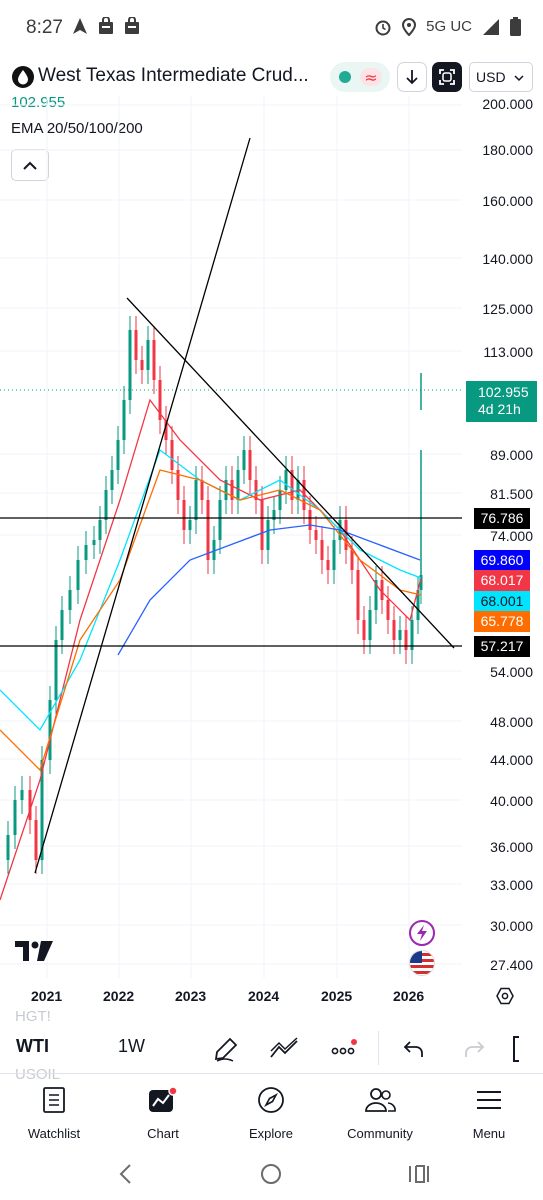 This screenshot has width=543, height=1200. I want to click on collapse-legend-button, so click(30, 165).